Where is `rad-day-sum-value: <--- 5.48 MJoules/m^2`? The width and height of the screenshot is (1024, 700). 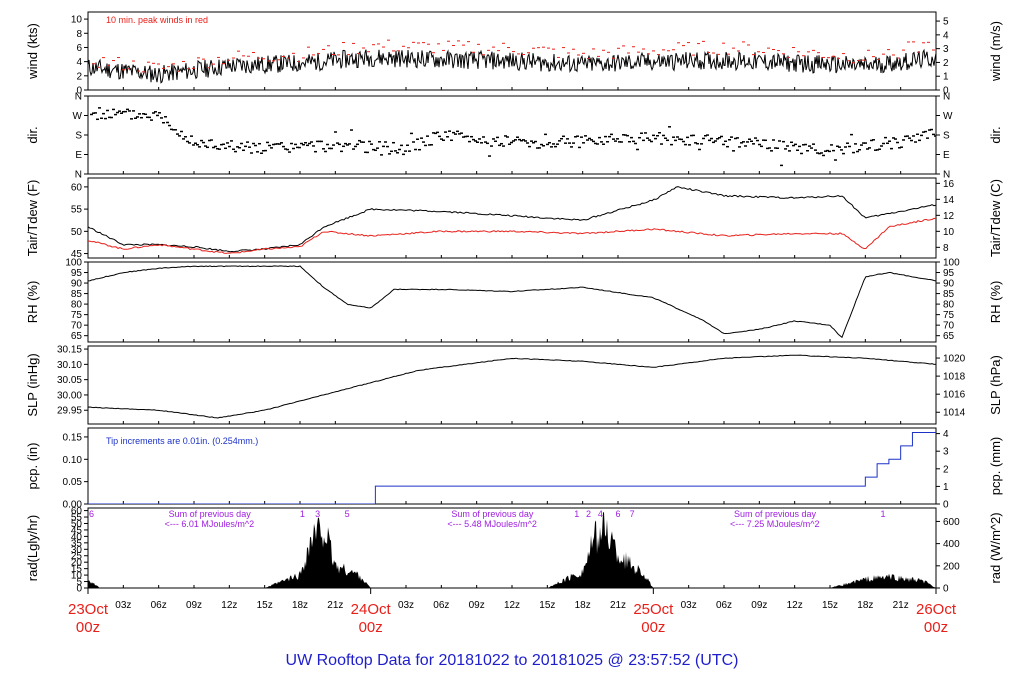 rad-day-sum-value: <--- 5.48 MJoules/m^2 is located at coordinates (492, 524).